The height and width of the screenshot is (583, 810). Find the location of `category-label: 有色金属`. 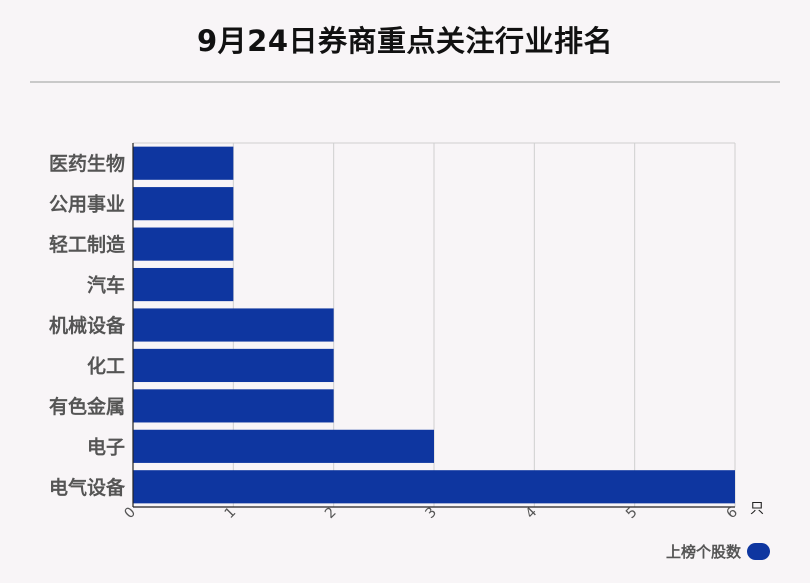

category-label: 有色金属 is located at coordinates (87, 406).